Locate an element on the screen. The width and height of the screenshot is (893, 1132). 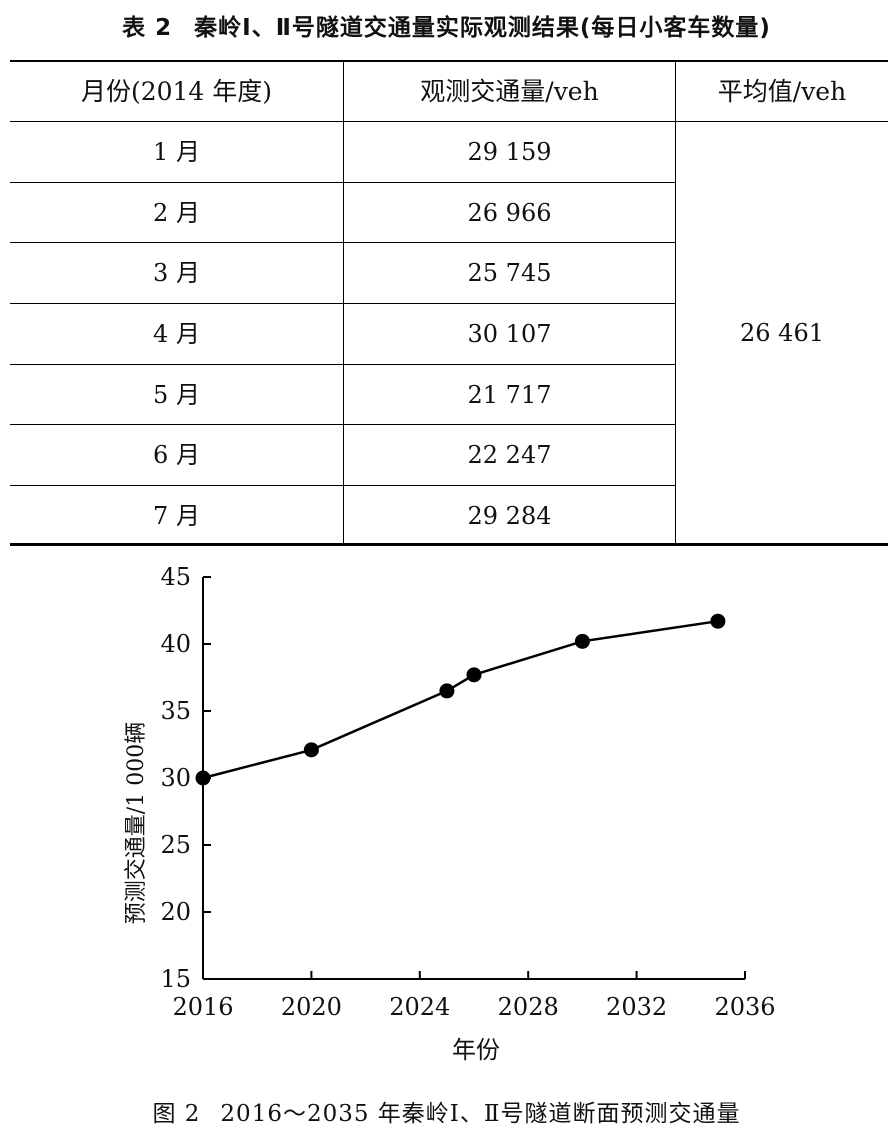
table-cell-volume: 22 247 is located at coordinates (509, 455).